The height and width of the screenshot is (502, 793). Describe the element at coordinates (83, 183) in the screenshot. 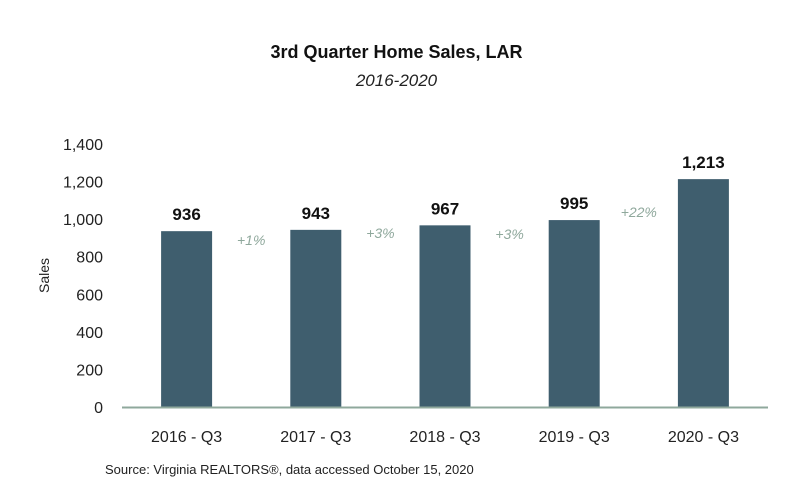

I see `y-tick-label: 1,200` at that location.